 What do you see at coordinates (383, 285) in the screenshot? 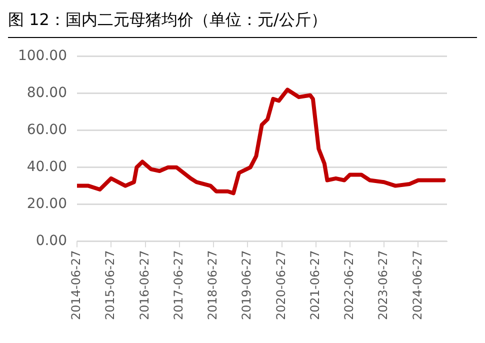
I see `x-tick-label: 2023-06-27` at bounding box center [383, 285].